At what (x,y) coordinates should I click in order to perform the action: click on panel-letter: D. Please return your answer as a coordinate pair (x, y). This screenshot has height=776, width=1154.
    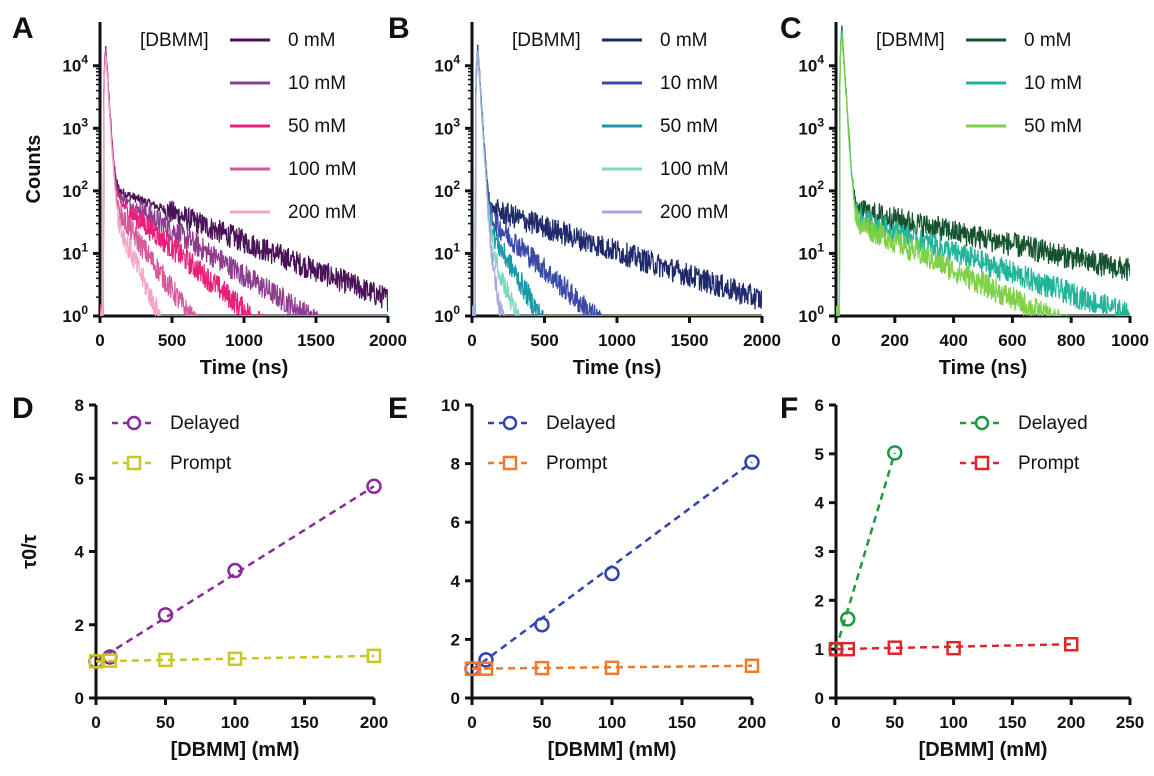
    Looking at the image, I should click on (23, 408).